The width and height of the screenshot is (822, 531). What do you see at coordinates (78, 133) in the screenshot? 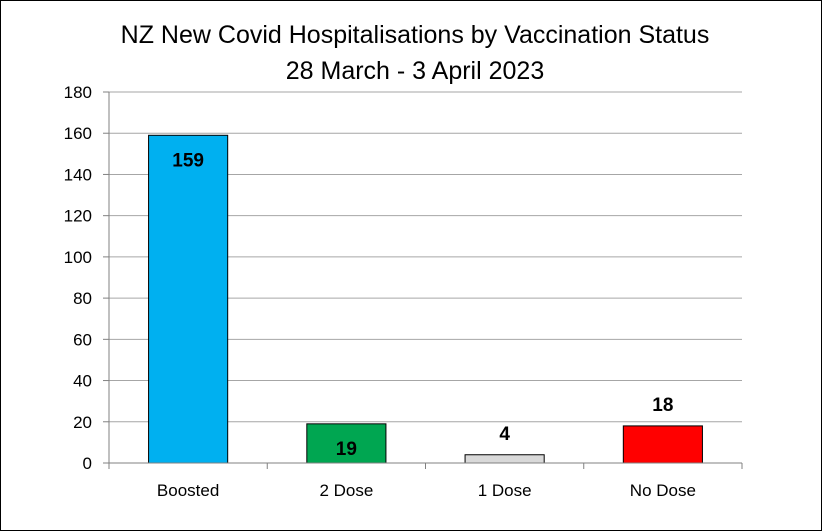
I see `y-tick-label: 160` at bounding box center [78, 133].